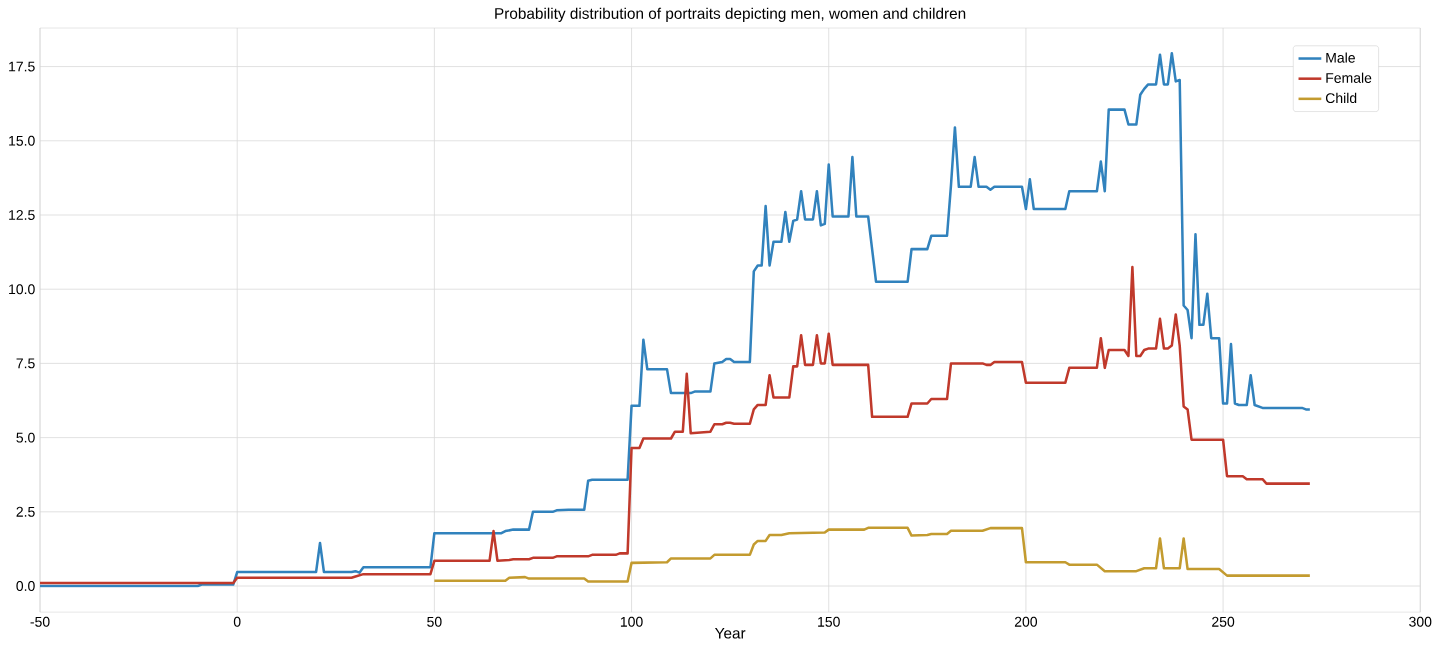 The image size is (1451, 651). Describe the element at coordinates (1420, 621) in the screenshot. I see `x-tick-label: 300` at that location.